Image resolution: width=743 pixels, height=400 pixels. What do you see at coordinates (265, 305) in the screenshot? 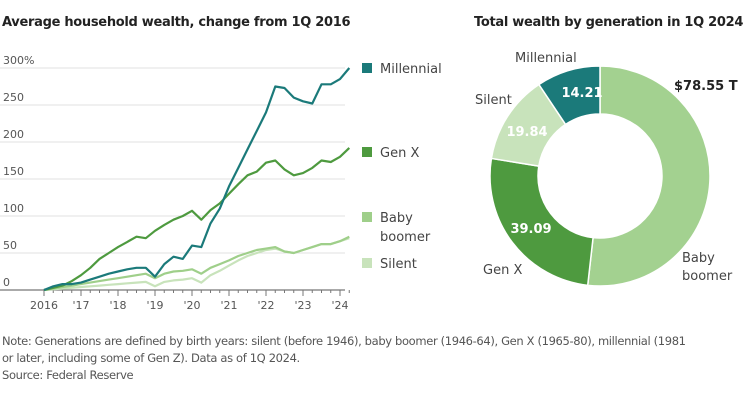
I see `x-tick-label: '22` at bounding box center [265, 305].